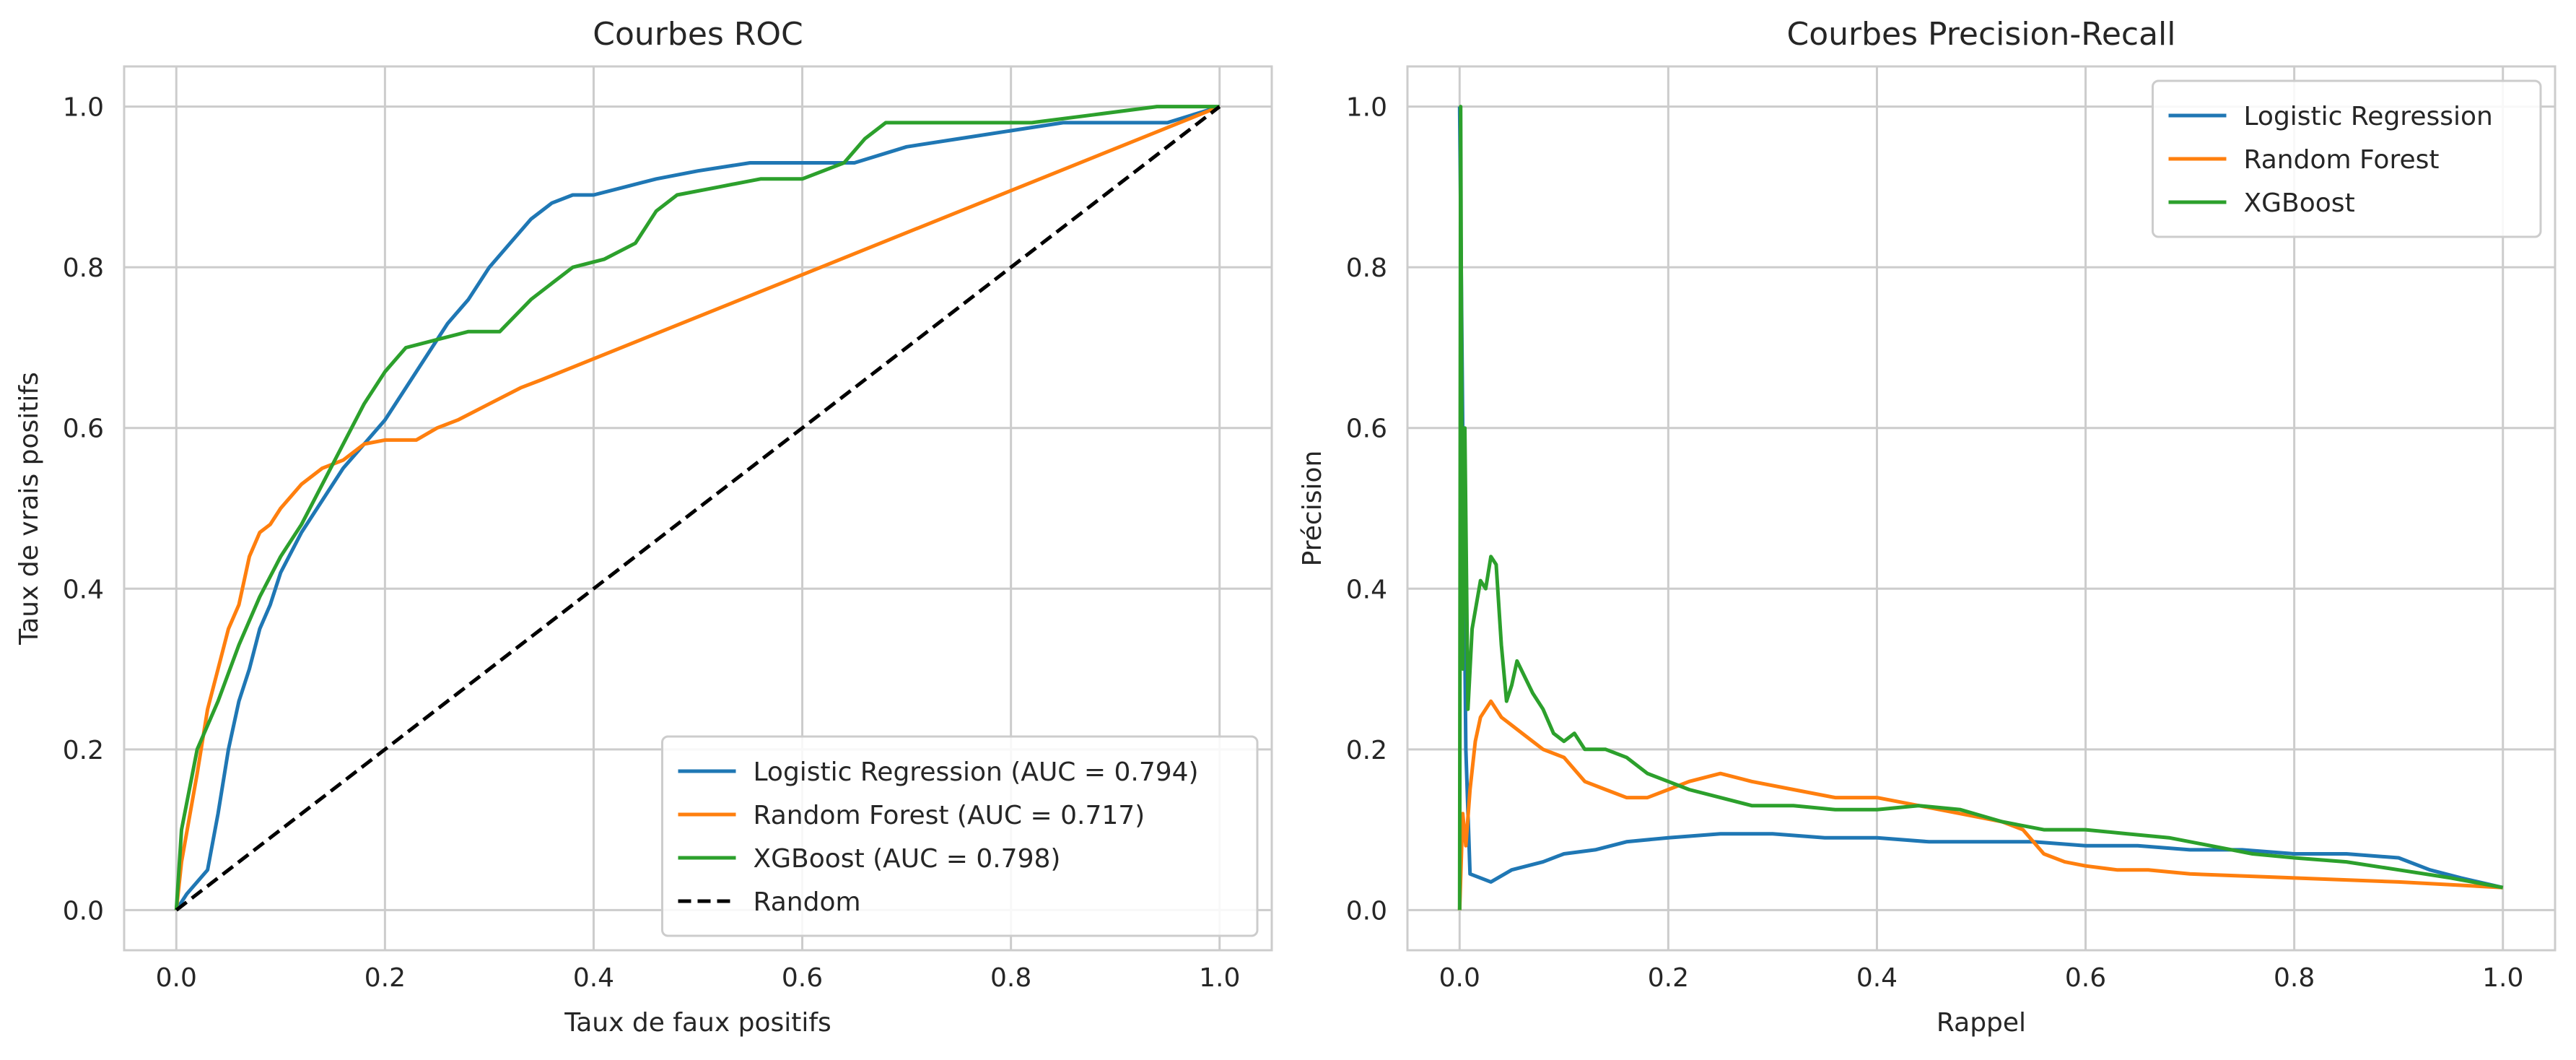 The image size is (2576, 1060). Describe the element at coordinates (2368, 116) in the screenshot. I see `pr-legend-label-1: Logistic Regression` at that location.